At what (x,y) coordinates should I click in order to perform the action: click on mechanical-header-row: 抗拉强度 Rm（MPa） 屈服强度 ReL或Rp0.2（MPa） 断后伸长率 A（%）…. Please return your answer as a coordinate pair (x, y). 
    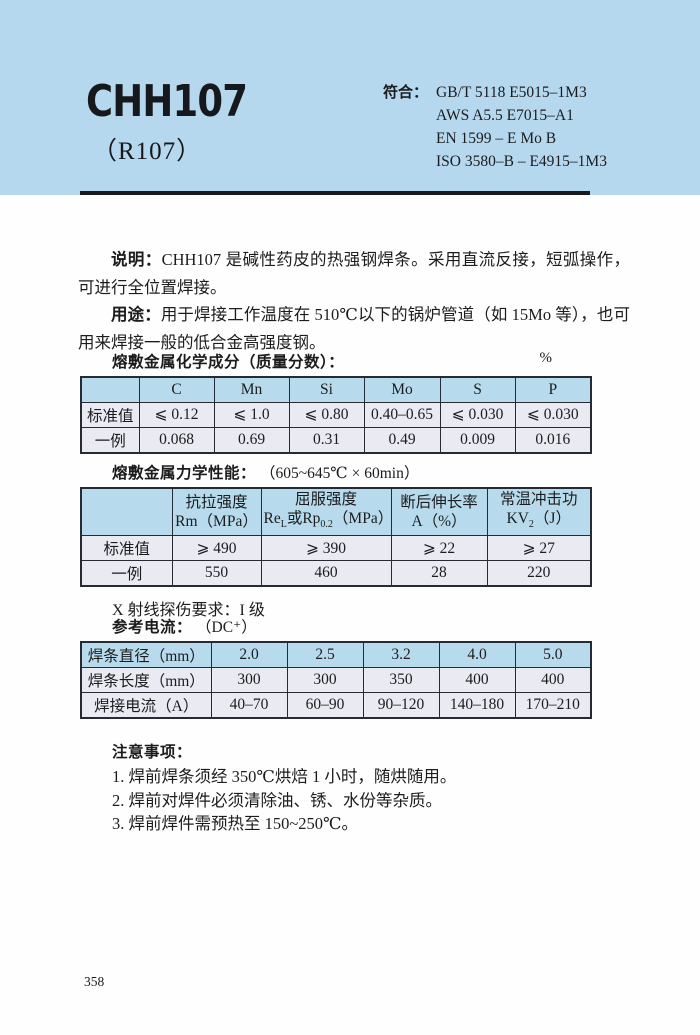
    Looking at the image, I should click on (336, 512).